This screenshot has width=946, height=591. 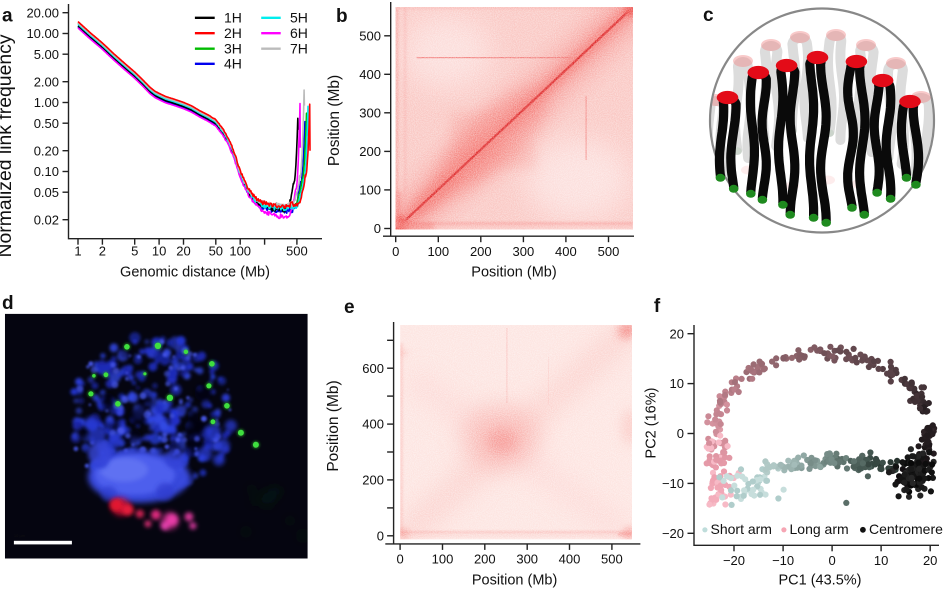 I want to click on svg-text: PC1 (43.5%), so click(x=819, y=581).